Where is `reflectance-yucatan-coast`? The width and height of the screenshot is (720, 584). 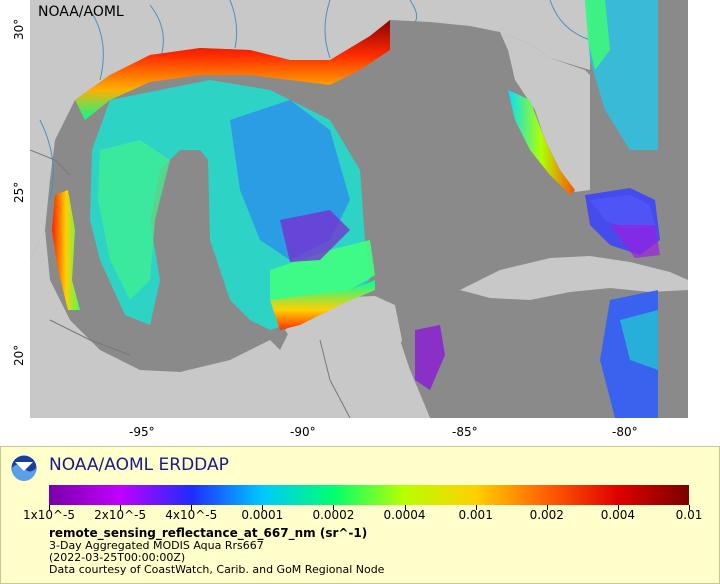 reflectance-yucatan-coast is located at coordinates (322, 305).